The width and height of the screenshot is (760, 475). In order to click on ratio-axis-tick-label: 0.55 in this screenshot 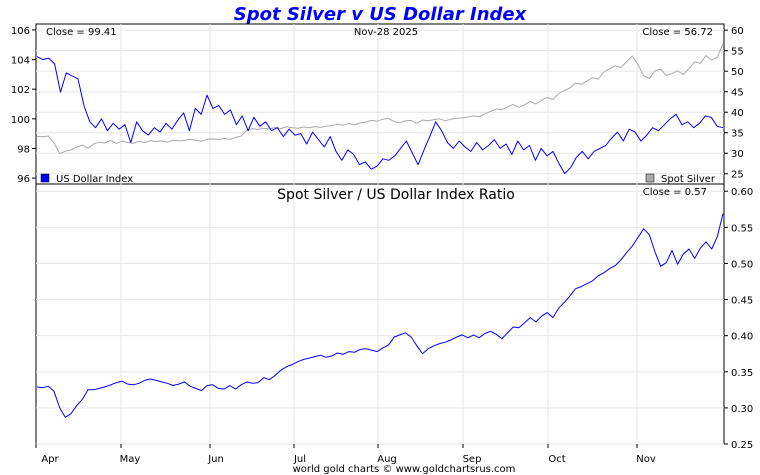, I will do `click(742, 228)`.